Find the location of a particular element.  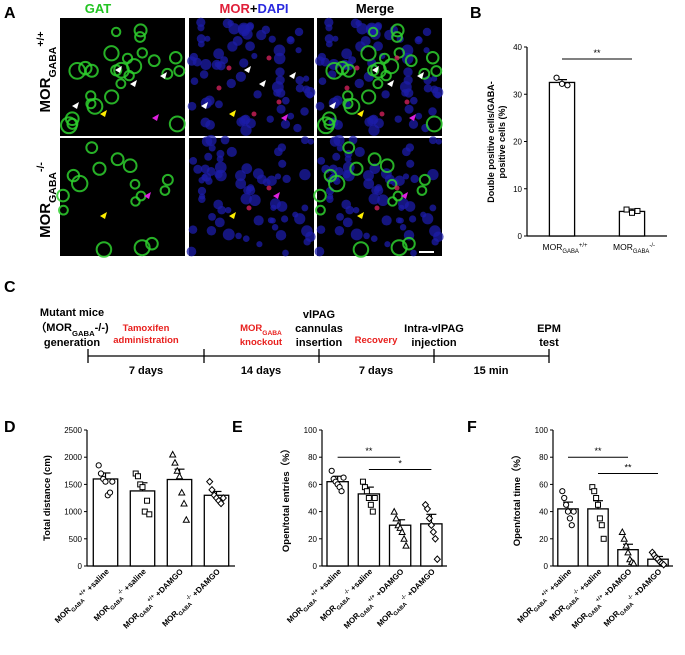

stage-knockout: knockout is located at coordinates (261, 342).